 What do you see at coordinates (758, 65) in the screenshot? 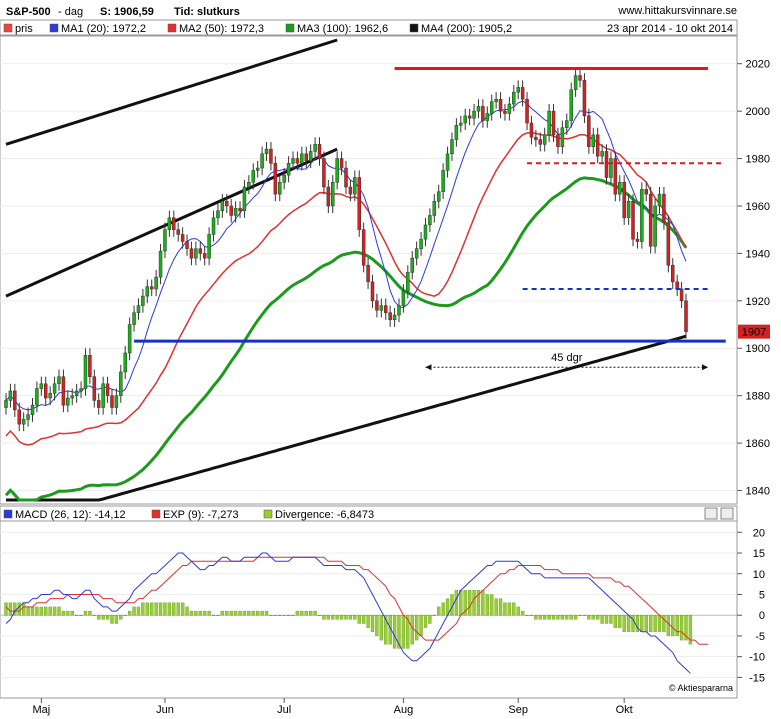
I see `y-tick-label: 2020` at bounding box center [758, 65].